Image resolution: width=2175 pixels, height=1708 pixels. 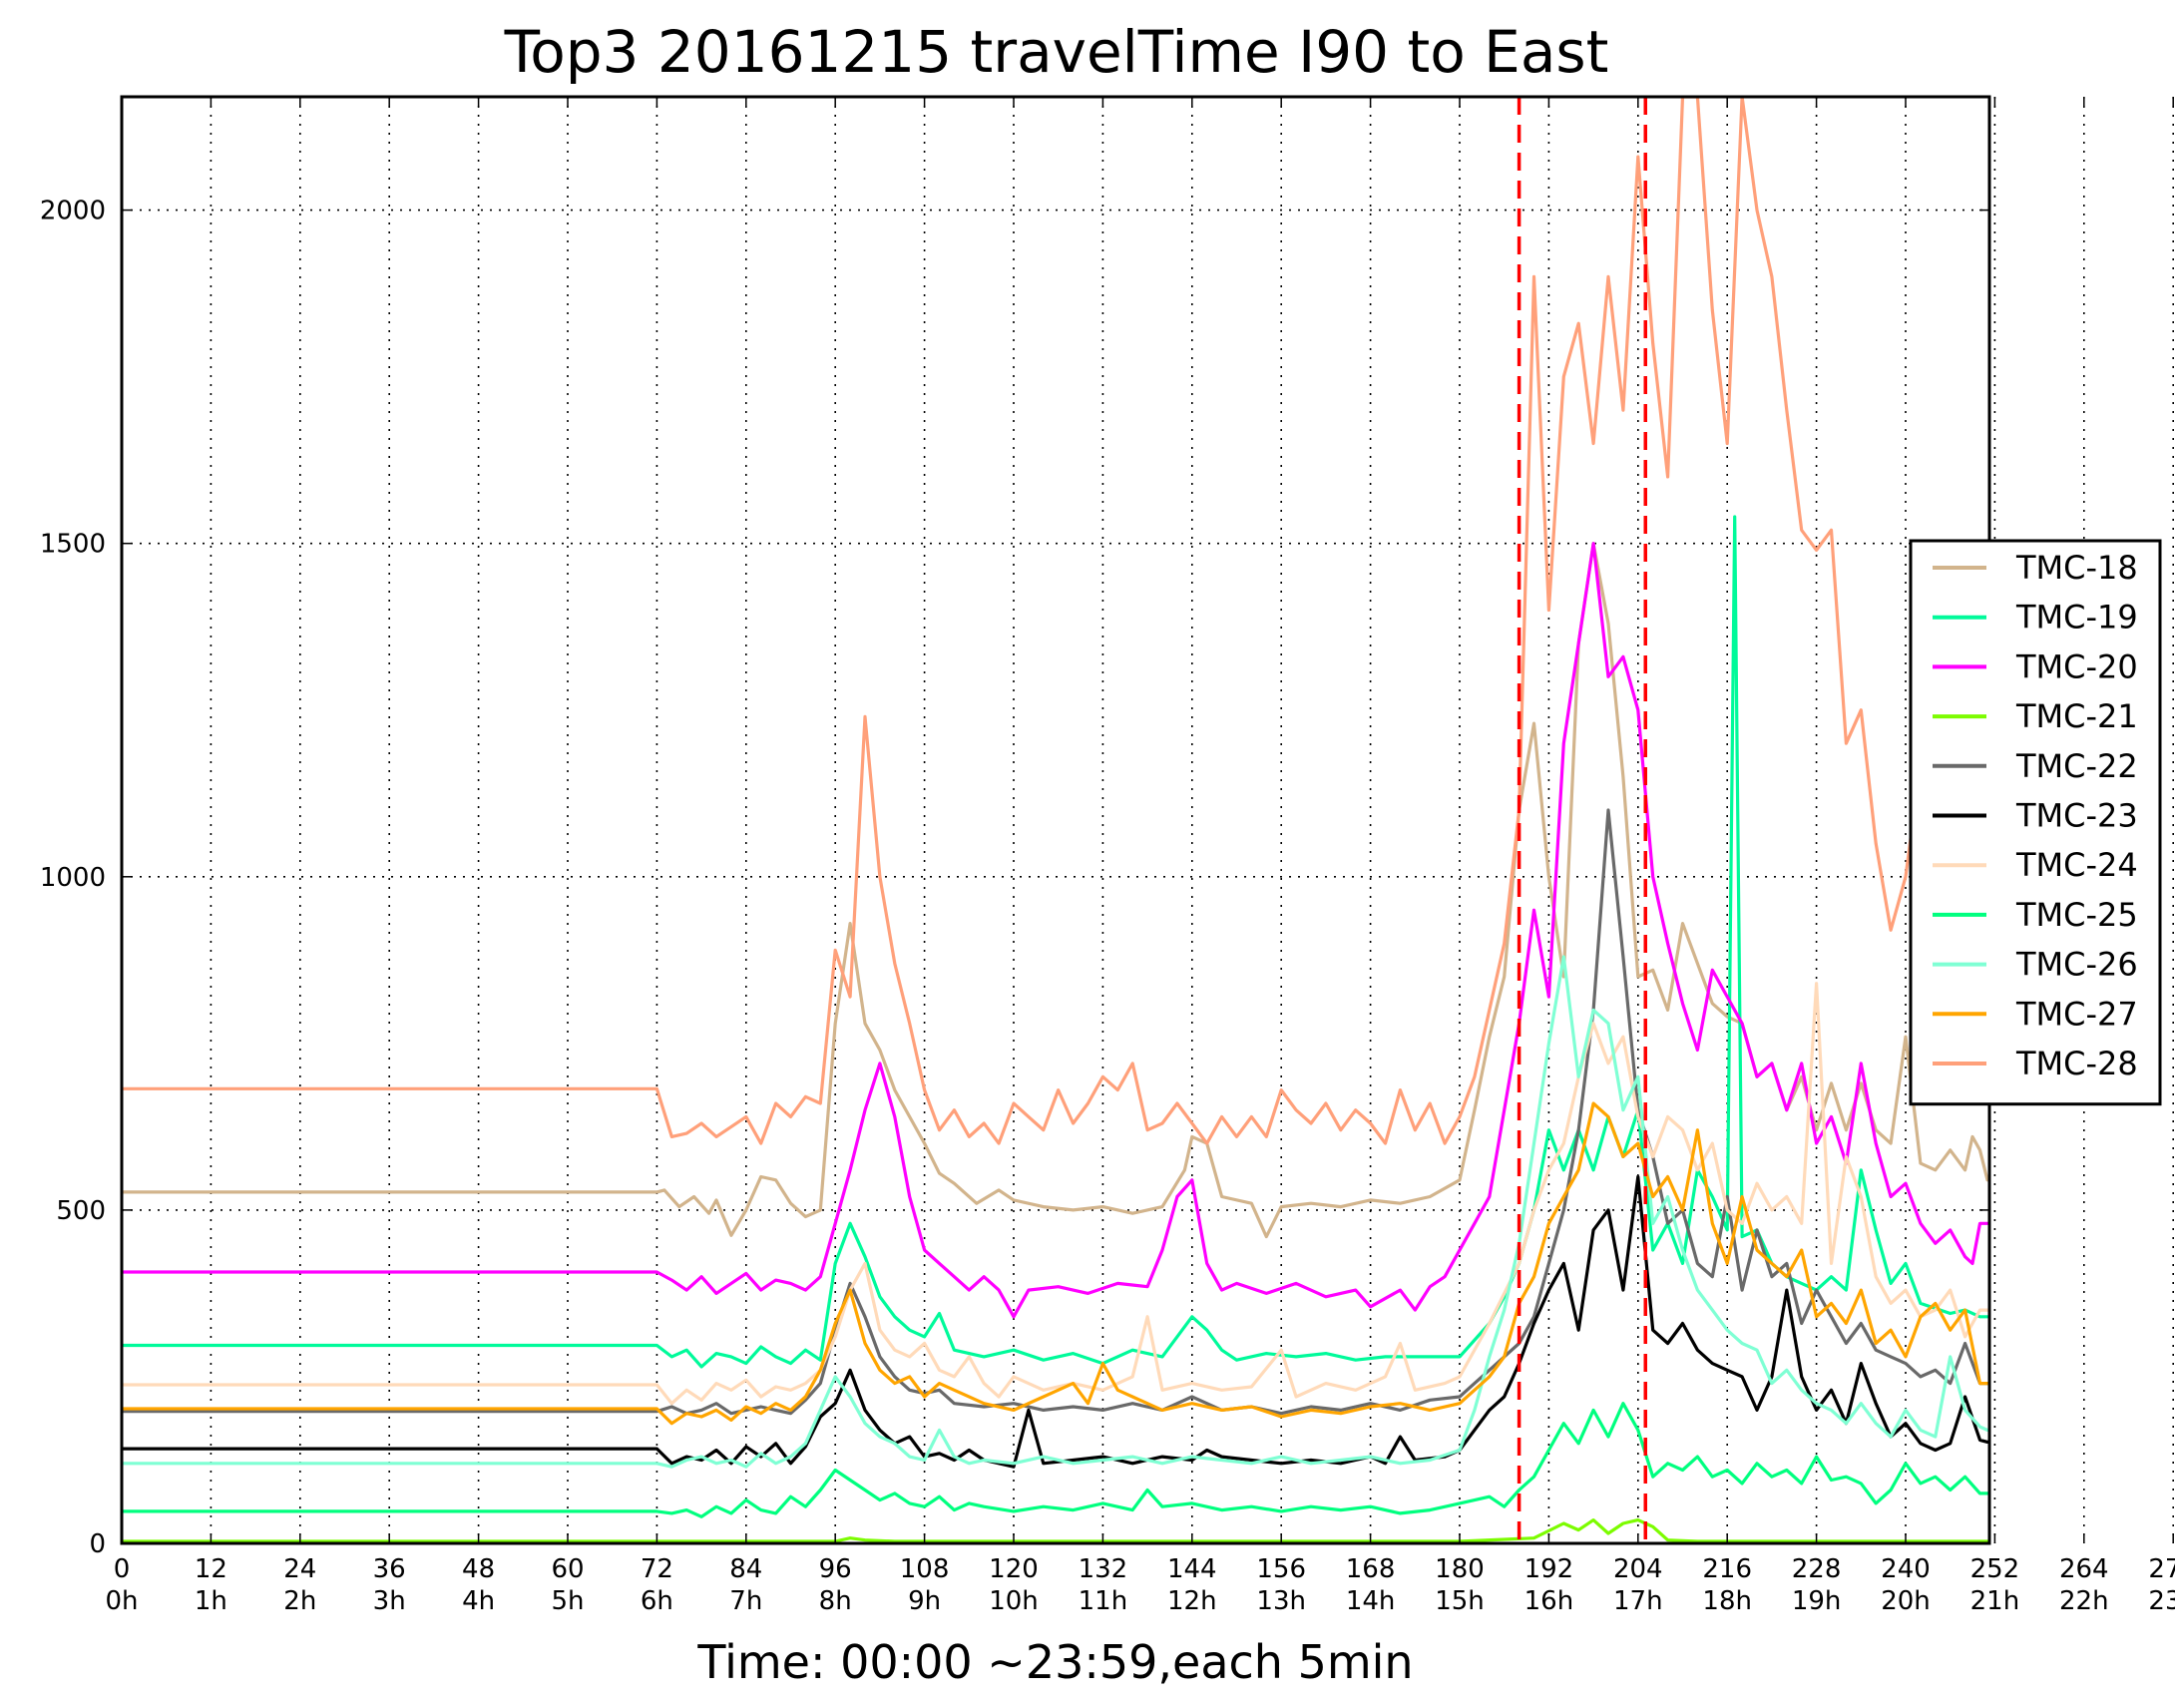 I want to click on y-tick-label: 2000, so click(x=73, y=211).